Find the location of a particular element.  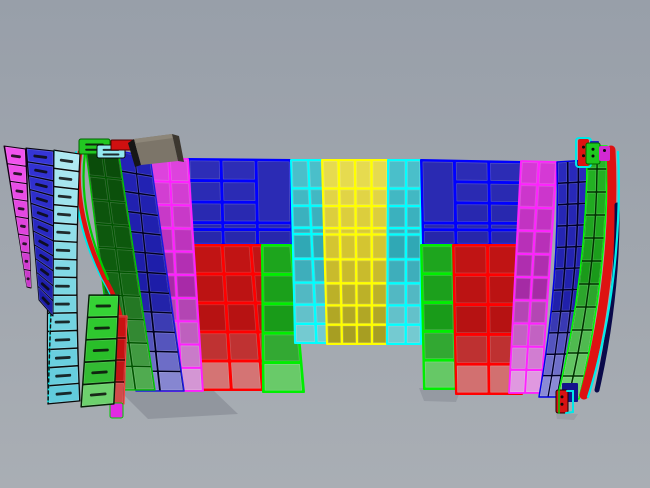

strip-red-right is located at coordinates (487, 319).